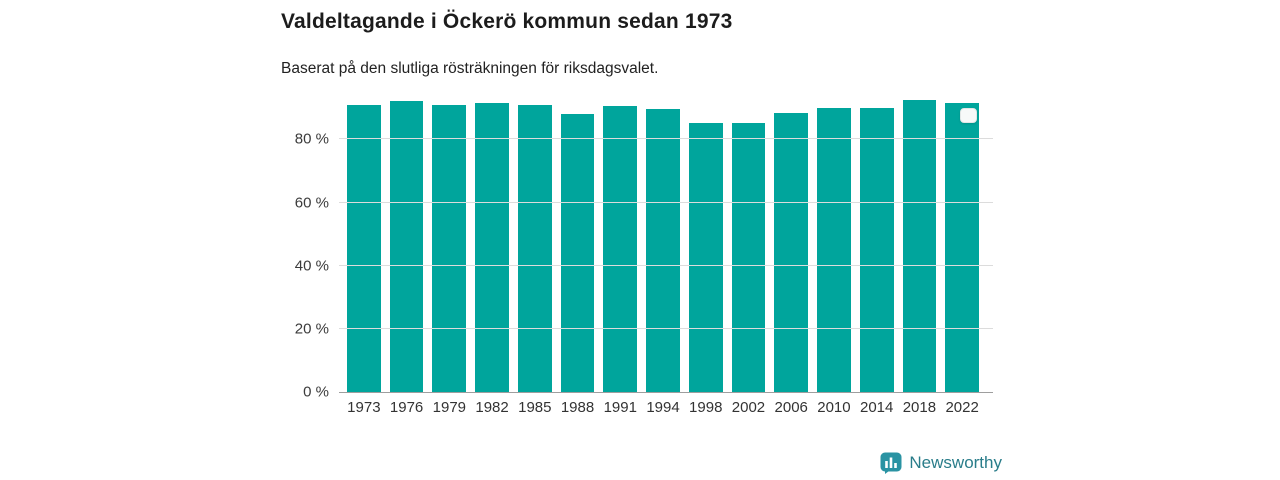 Image resolution: width=1280 pixels, height=480 pixels. I want to click on x-tick-label: 2010, so click(834, 407).